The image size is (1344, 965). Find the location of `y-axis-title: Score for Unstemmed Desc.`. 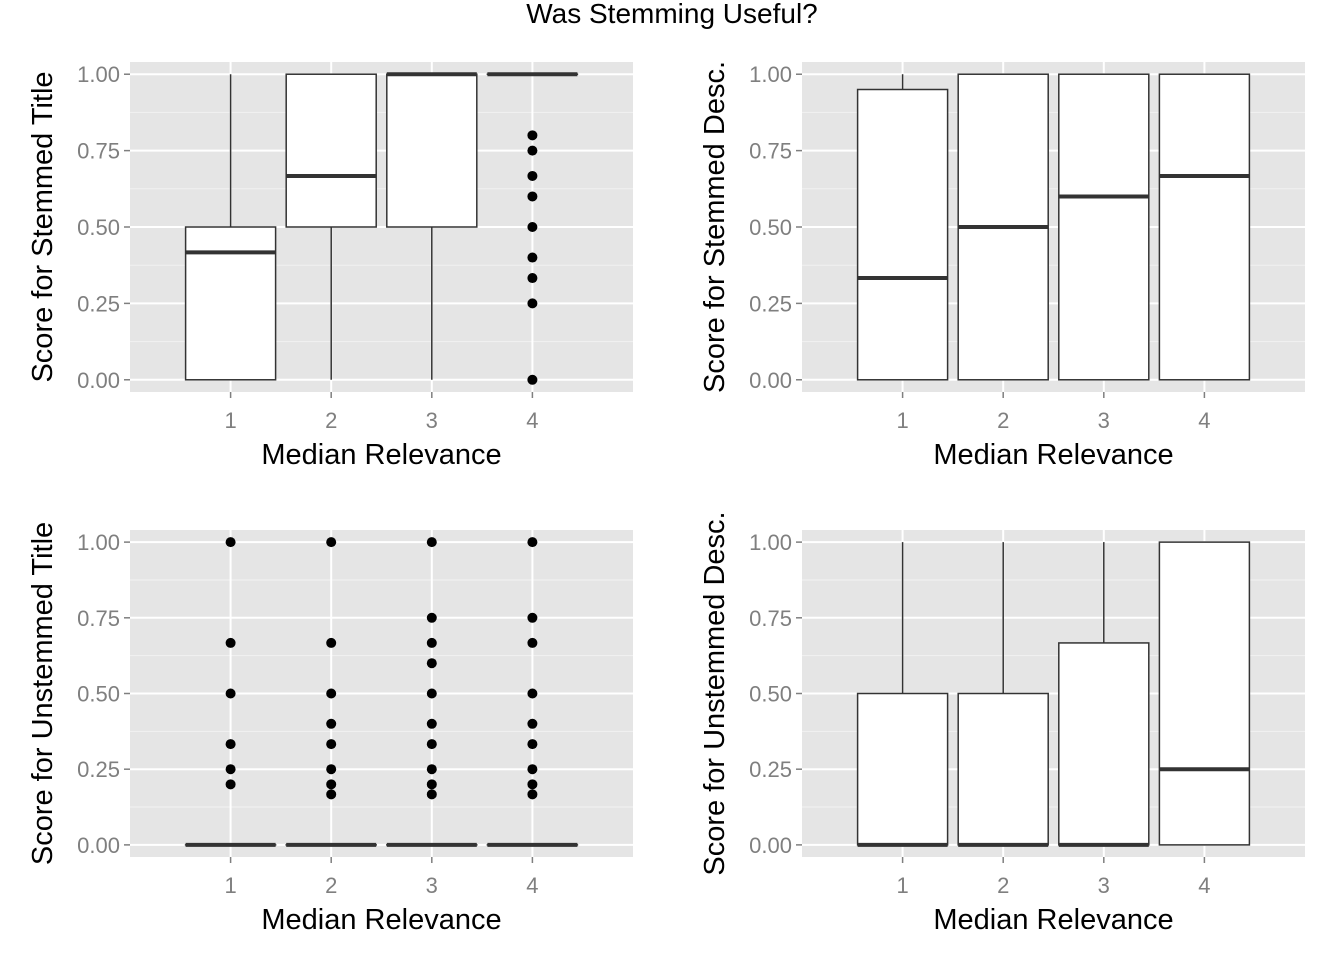

y-axis-title: Score for Unstemmed Desc. is located at coordinates (715, 693).